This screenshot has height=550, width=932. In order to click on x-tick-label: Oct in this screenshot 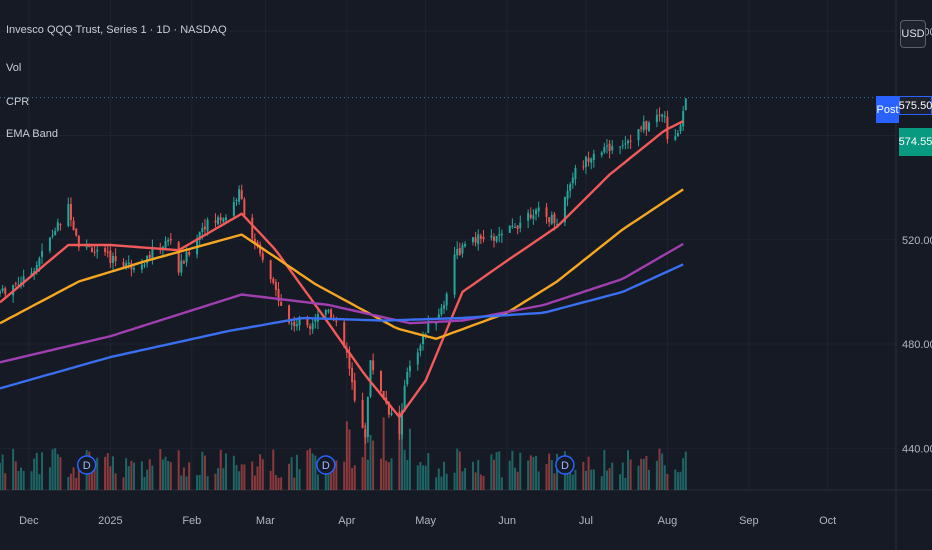, I will do `click(827, 521)`.